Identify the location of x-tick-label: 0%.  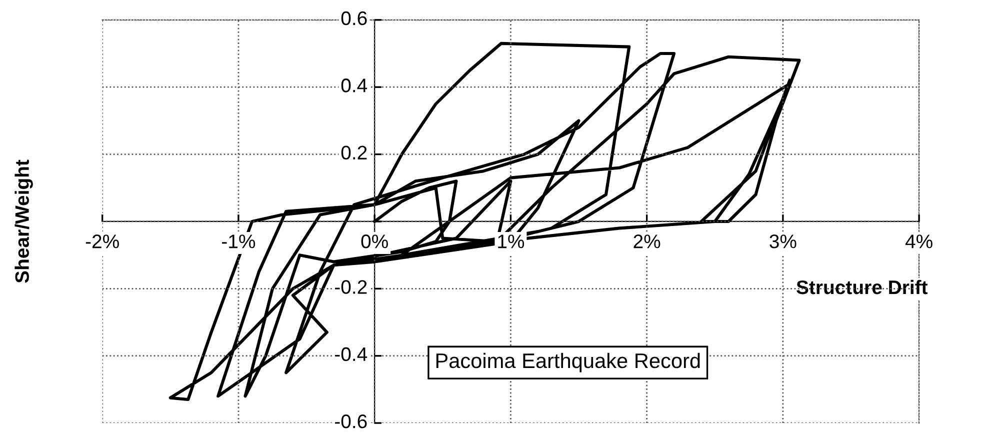
(374, 241).